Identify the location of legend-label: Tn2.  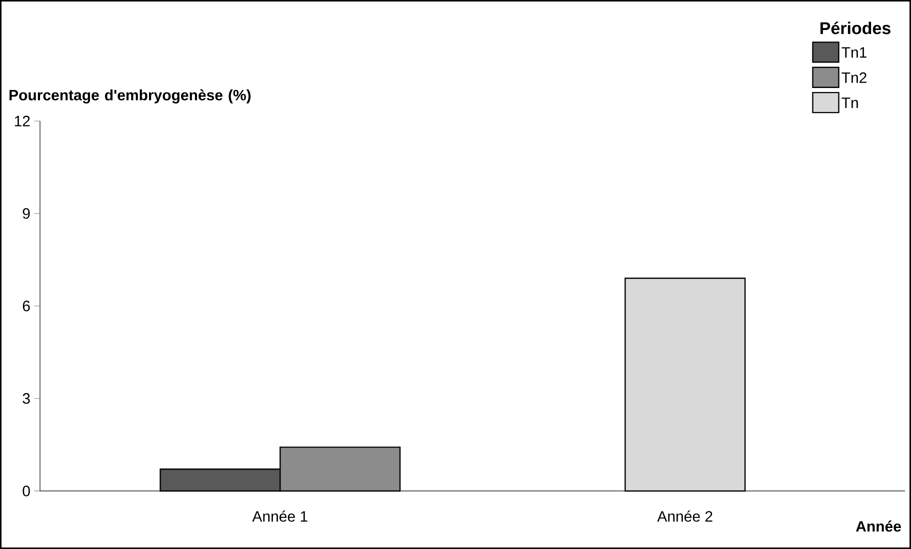
(854, 77).